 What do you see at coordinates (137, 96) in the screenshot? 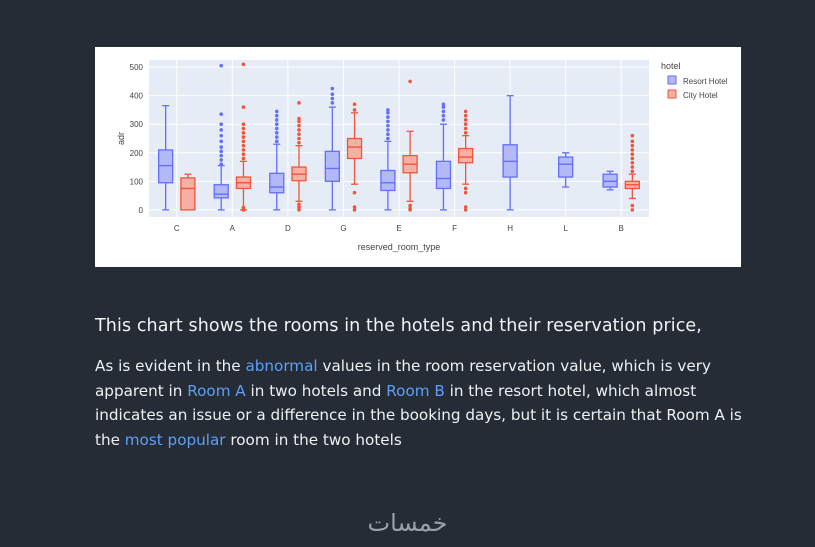
I see `y-tick-label: 400` at bounding box center [137, 96].